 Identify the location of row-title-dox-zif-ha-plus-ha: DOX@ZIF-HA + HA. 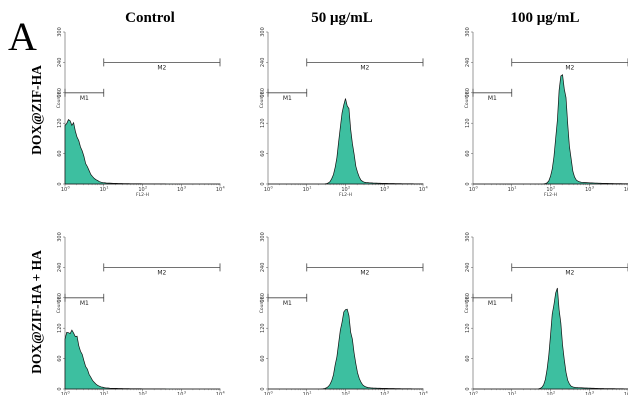
(36, 312).